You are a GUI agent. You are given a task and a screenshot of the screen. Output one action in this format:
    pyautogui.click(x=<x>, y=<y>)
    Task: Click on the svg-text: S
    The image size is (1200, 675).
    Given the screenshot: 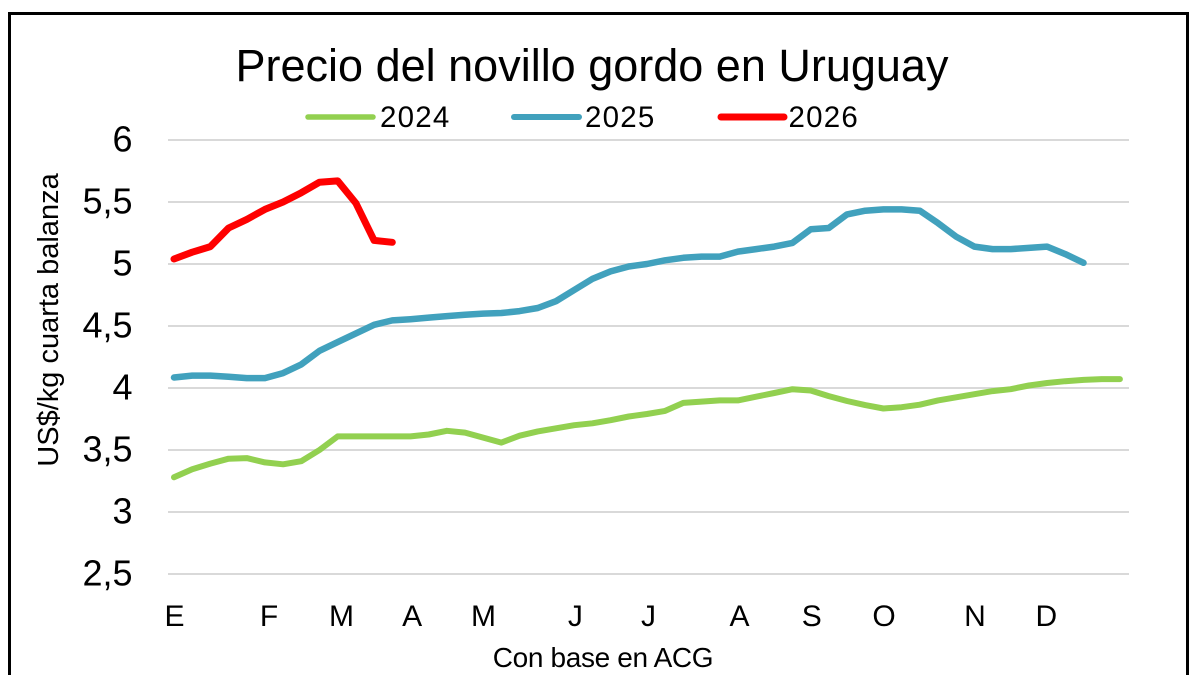 What is the action you would take?
    pyautogui.click(x=812, y=616)
    